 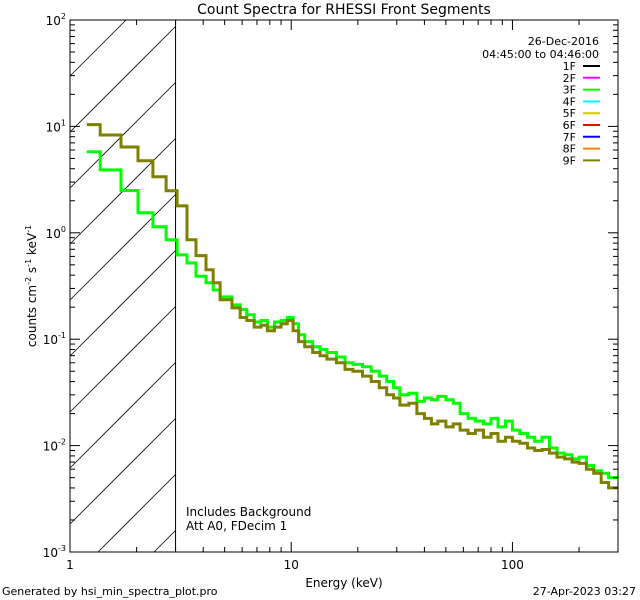 What do you see at coordinates (569, 160) in the screenshot?
I see `legend-label-9F: 9F` at bounding box center [569, 160].